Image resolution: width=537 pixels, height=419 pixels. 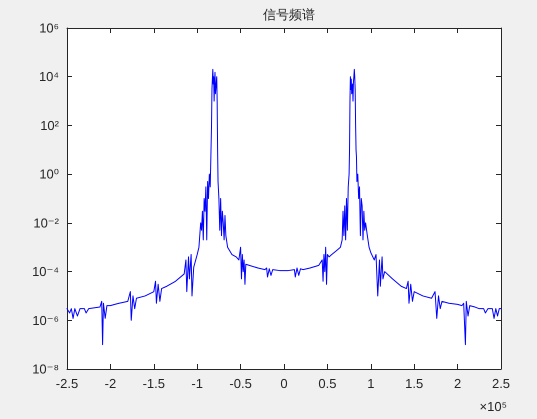 I want to click on y-tick-label: 10⁴, so click(x=48, y=76).